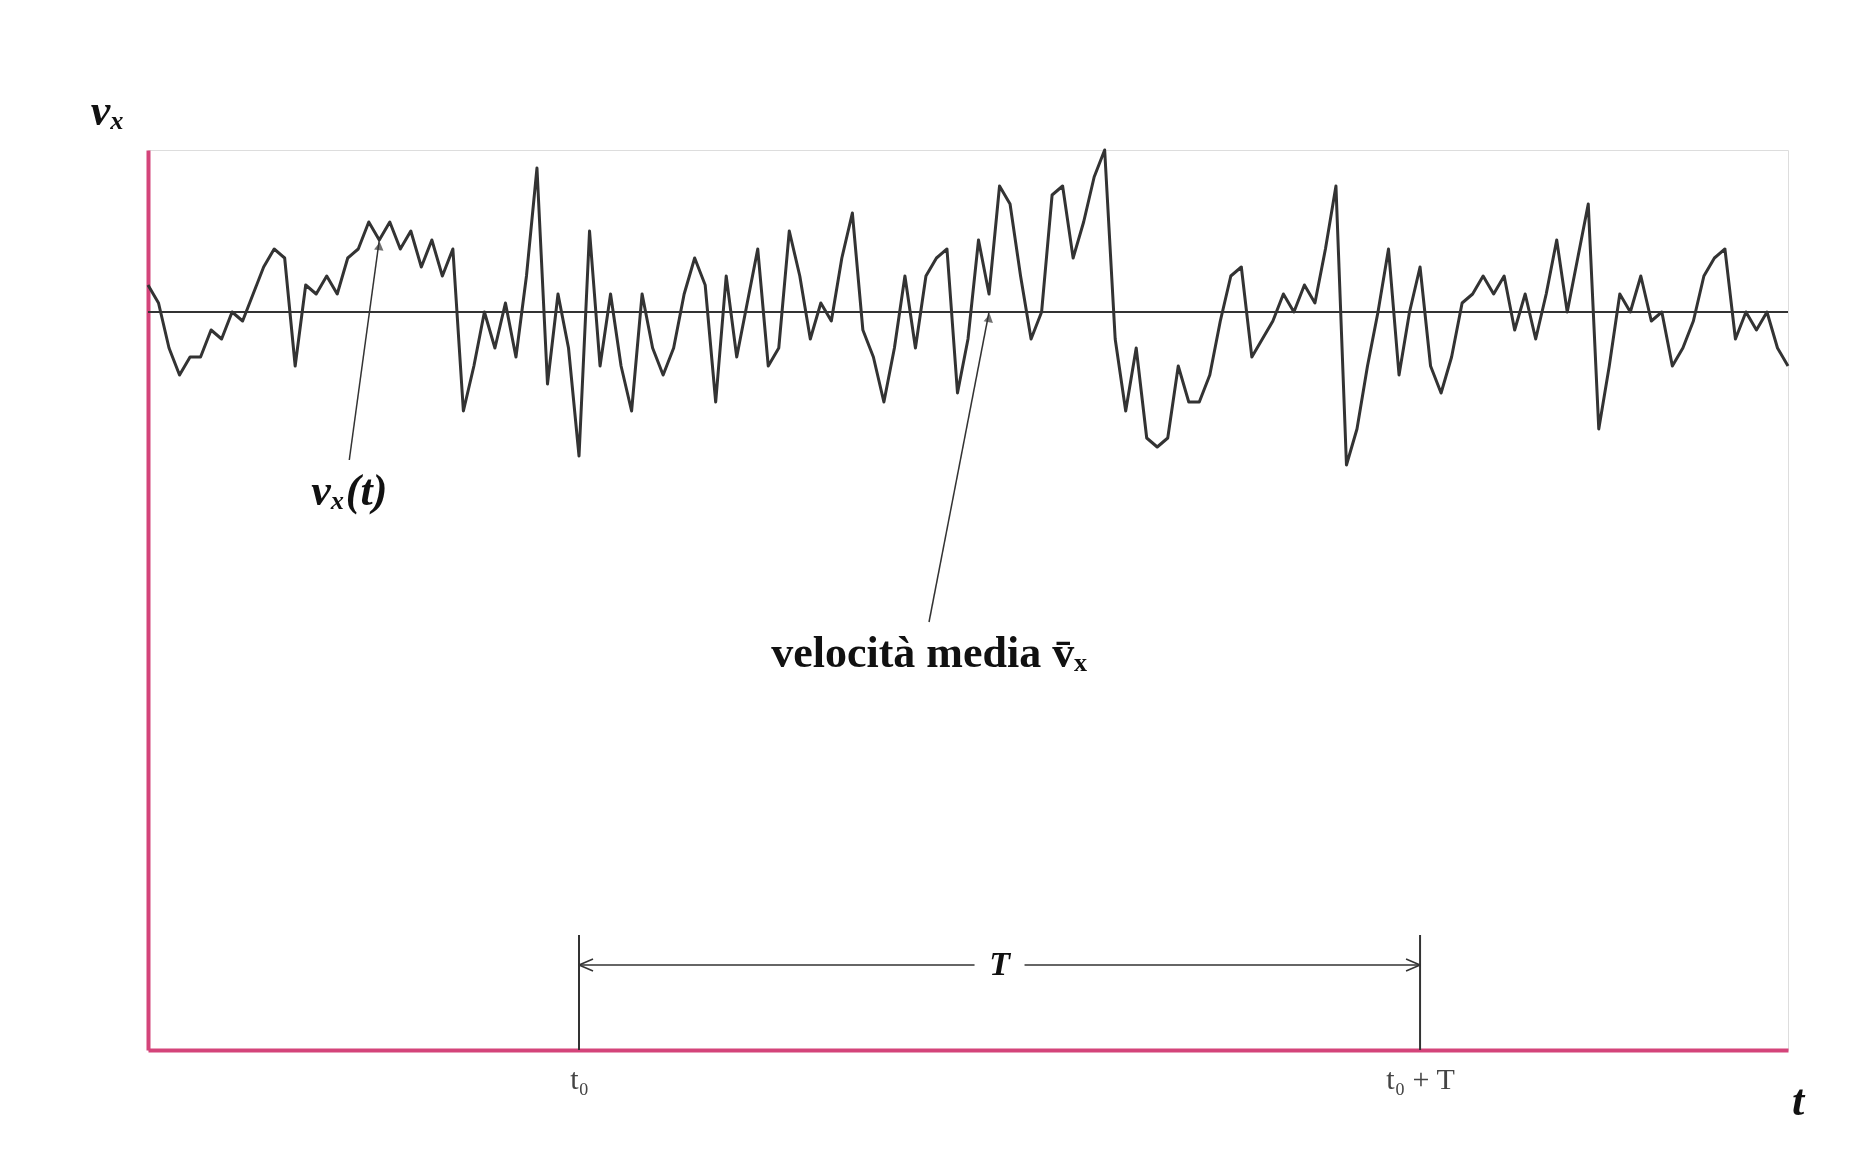 The width and height of the screenshot is (1864, 1160). What do you see at coordinates (349, 490) in the screenshot?
I see `annotation: vₓ(t)` at bounding box center [349, 490].